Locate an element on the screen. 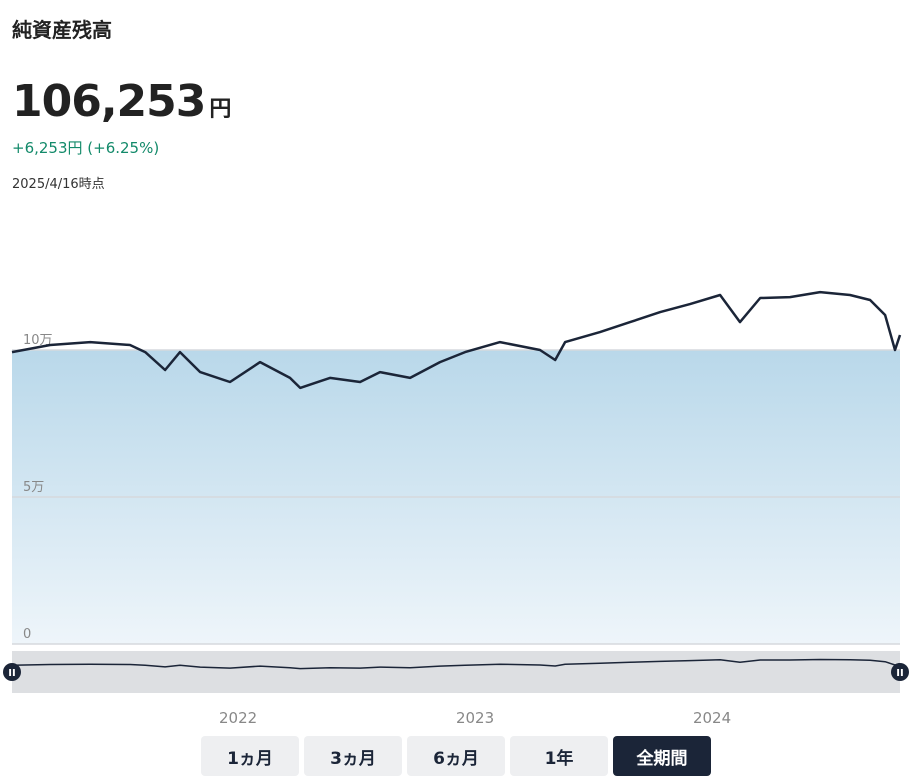 The height and width of the screenshot is (781, 918). range-buttons: 1ヵ月 3ヵ月 6ヵ月 1年 全期間 is located at coordinates (456, 756).